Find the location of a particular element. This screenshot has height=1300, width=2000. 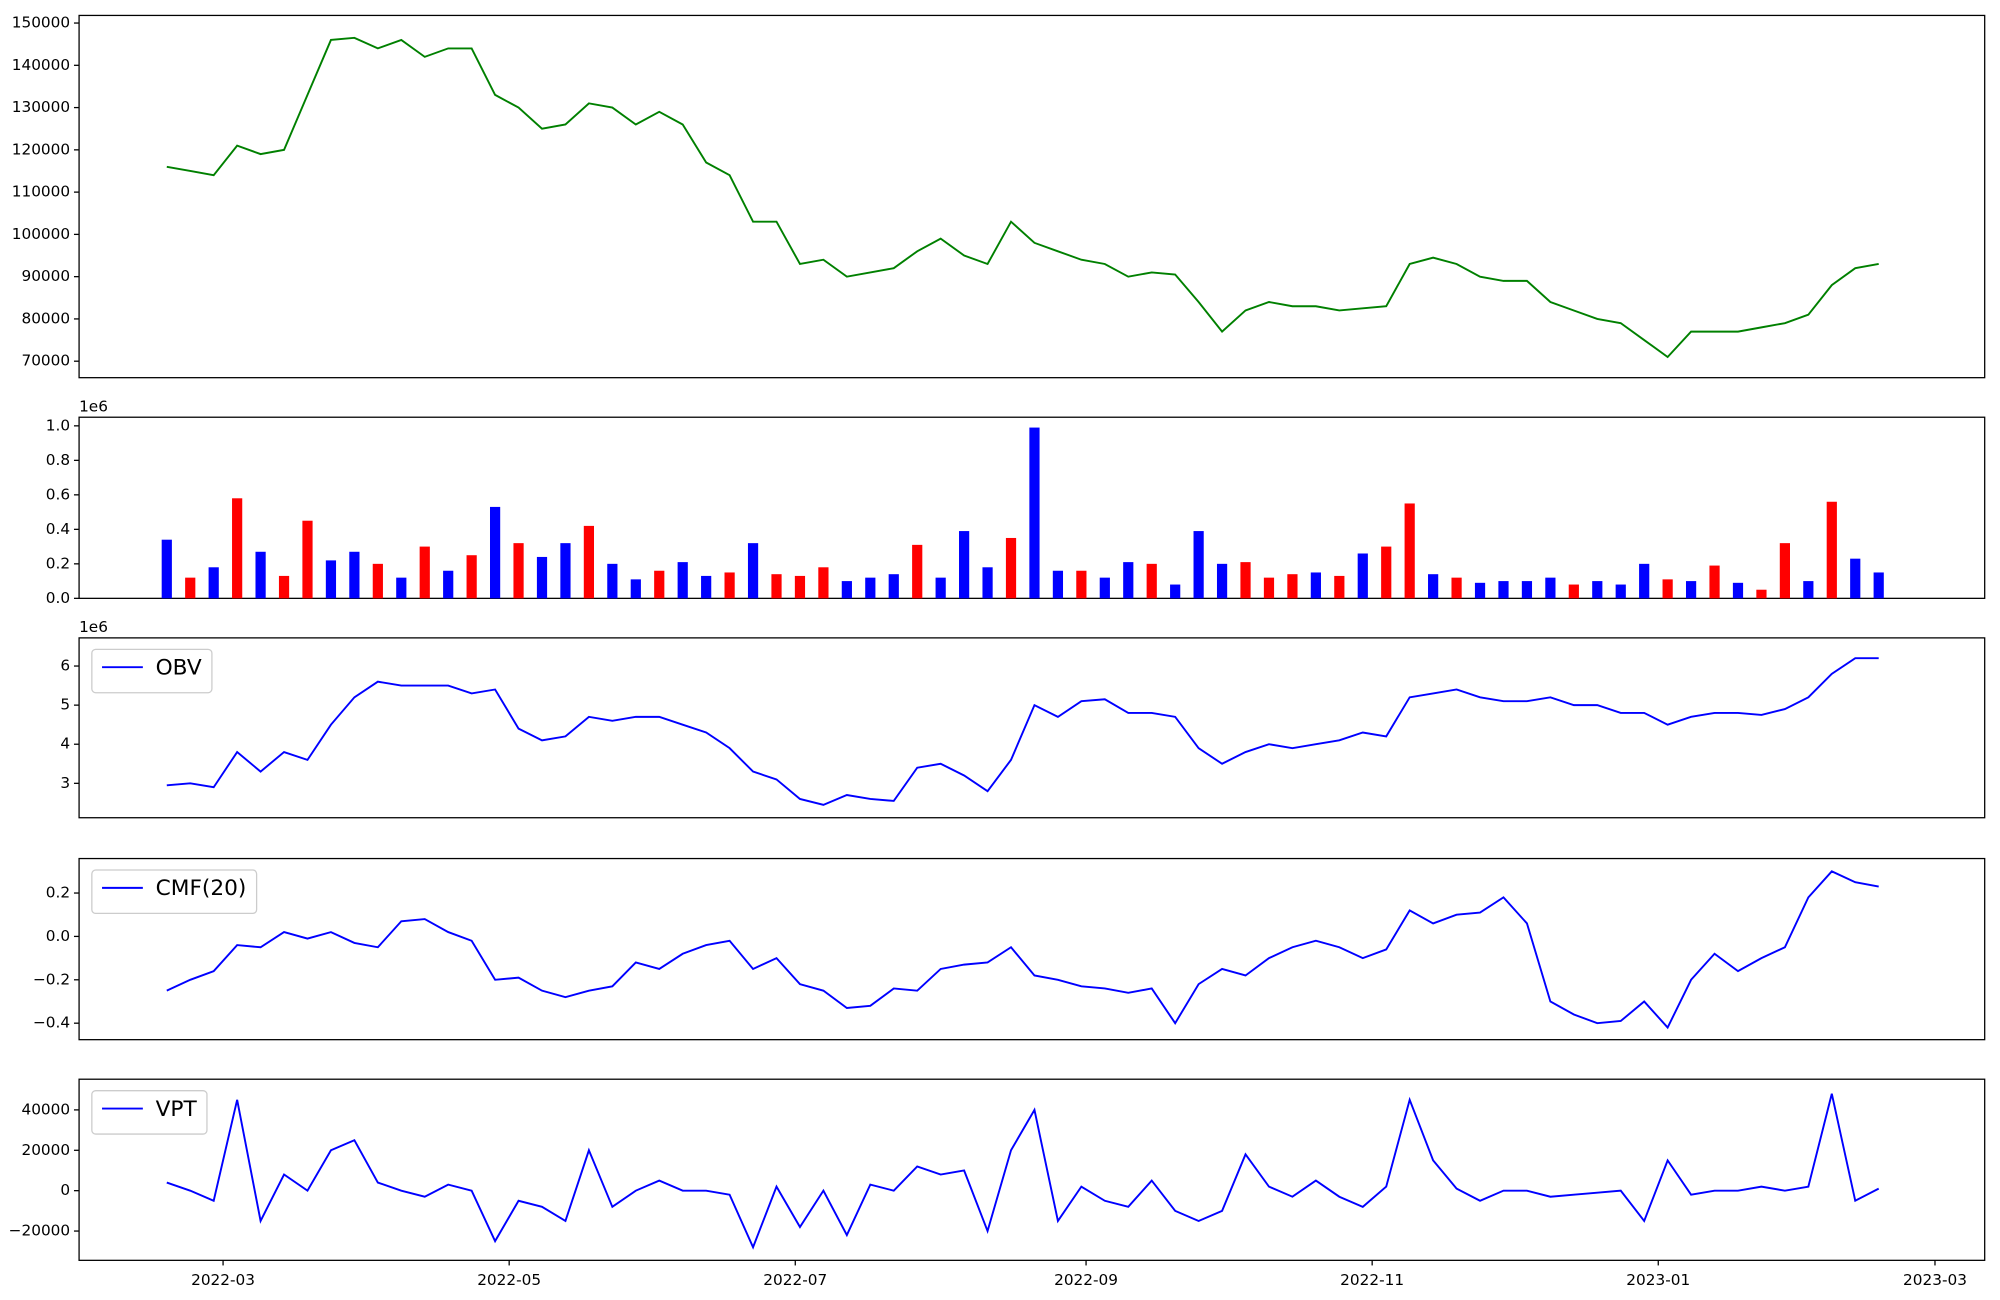

y-tick-label: 3 is located at coordinates (65, 783).